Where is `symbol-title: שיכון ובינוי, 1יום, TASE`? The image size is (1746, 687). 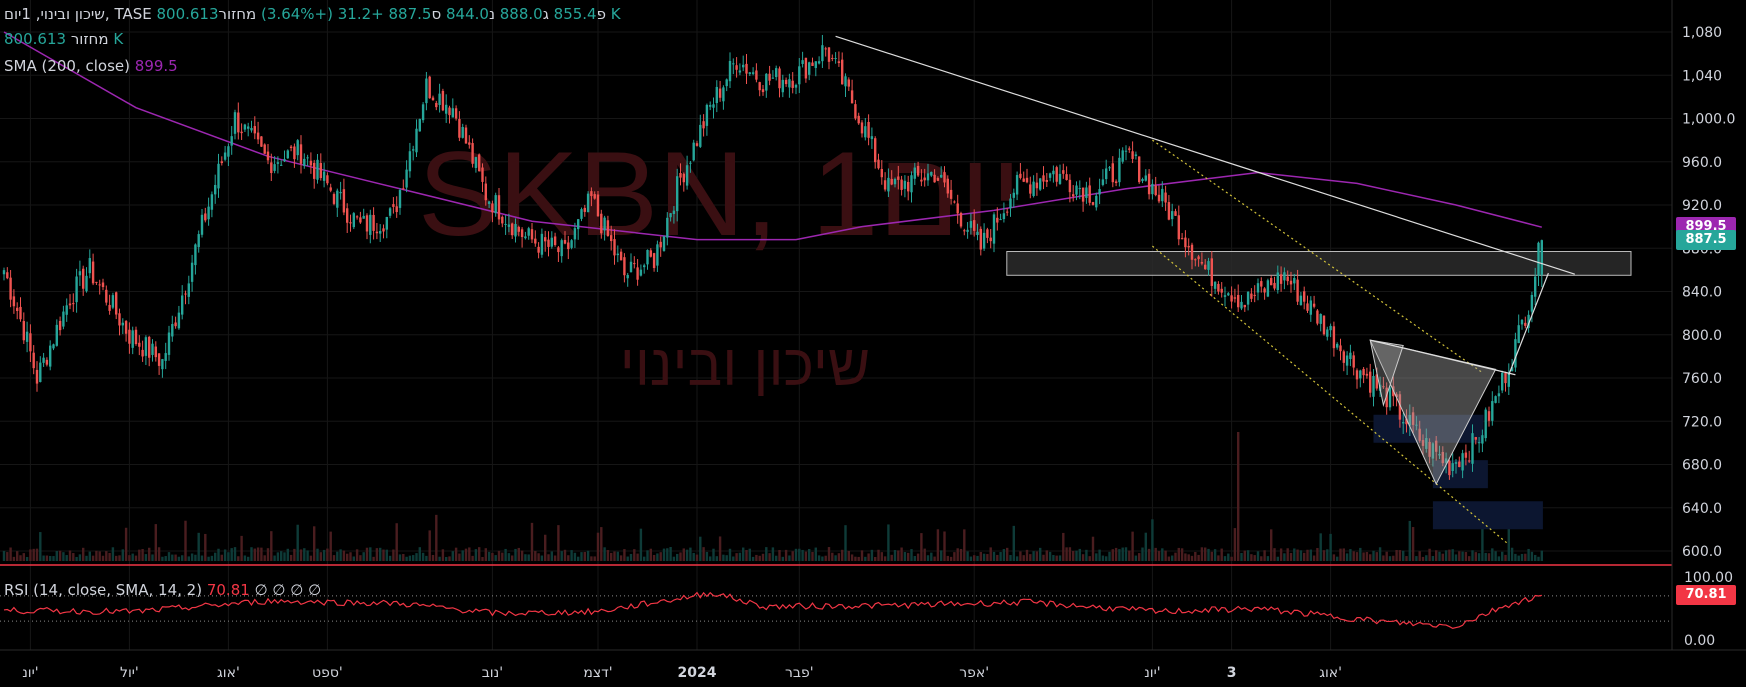 symbol-title: שיכון ובינוי, 1יום, TASE is located at coordinates (78, 14).